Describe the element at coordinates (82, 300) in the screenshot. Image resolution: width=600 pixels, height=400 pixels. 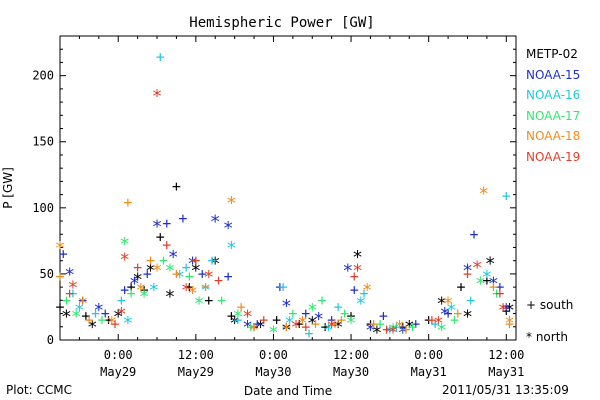
I see `noaa-15-south-point-1: +` at that location.